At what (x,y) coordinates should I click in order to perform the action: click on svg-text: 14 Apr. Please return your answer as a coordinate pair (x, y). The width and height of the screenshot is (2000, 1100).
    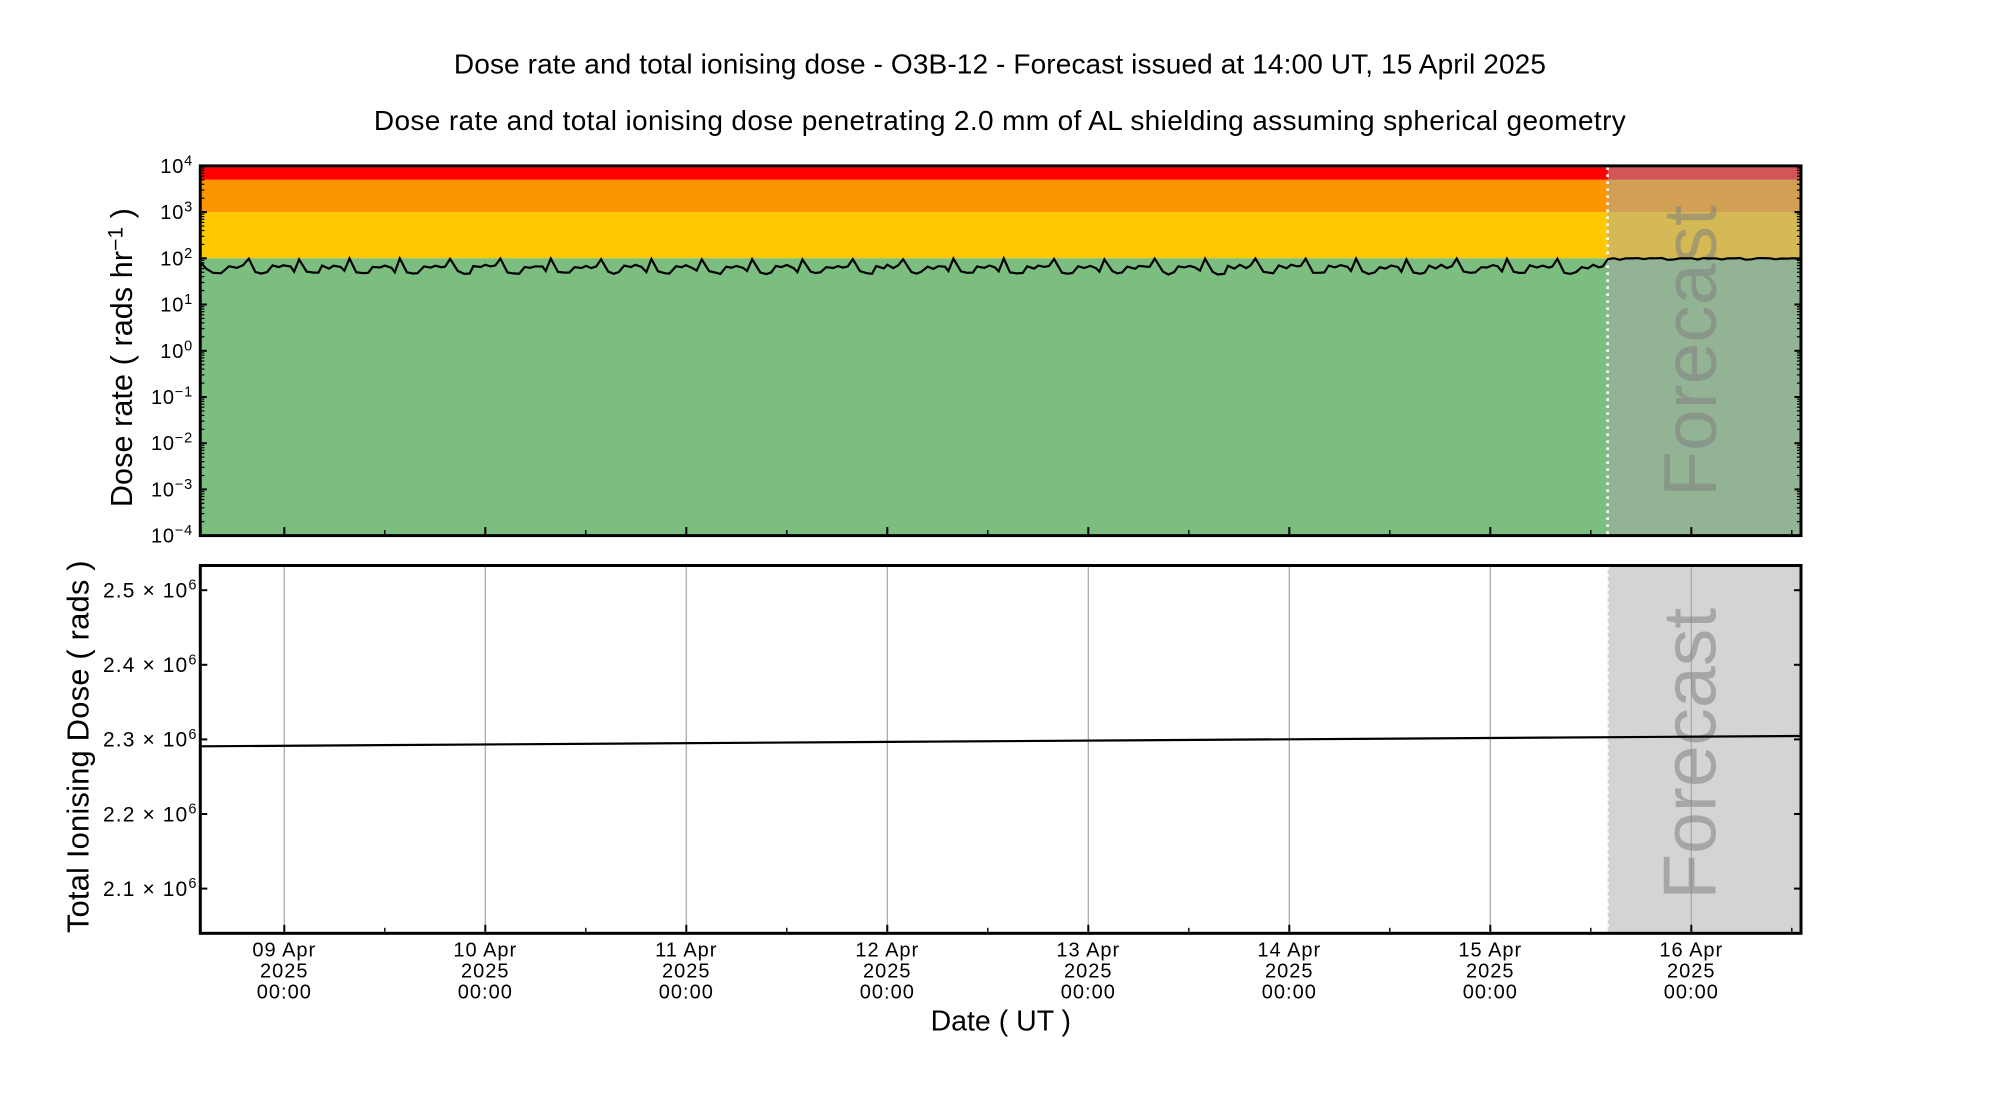
    Looking at the image, I should click on (1289, 951).